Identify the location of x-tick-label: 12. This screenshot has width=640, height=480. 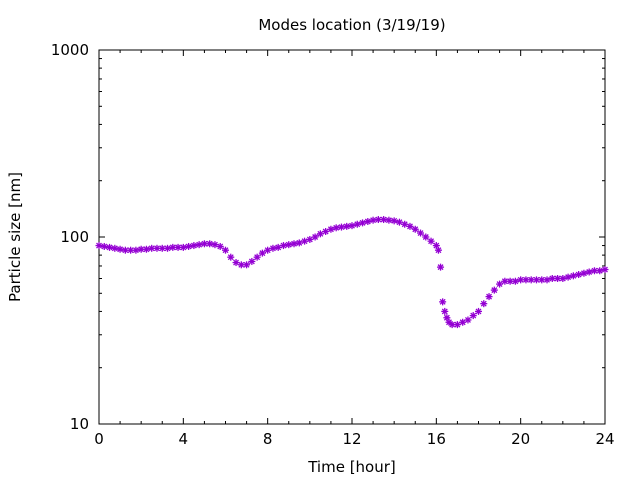
(351, 439).